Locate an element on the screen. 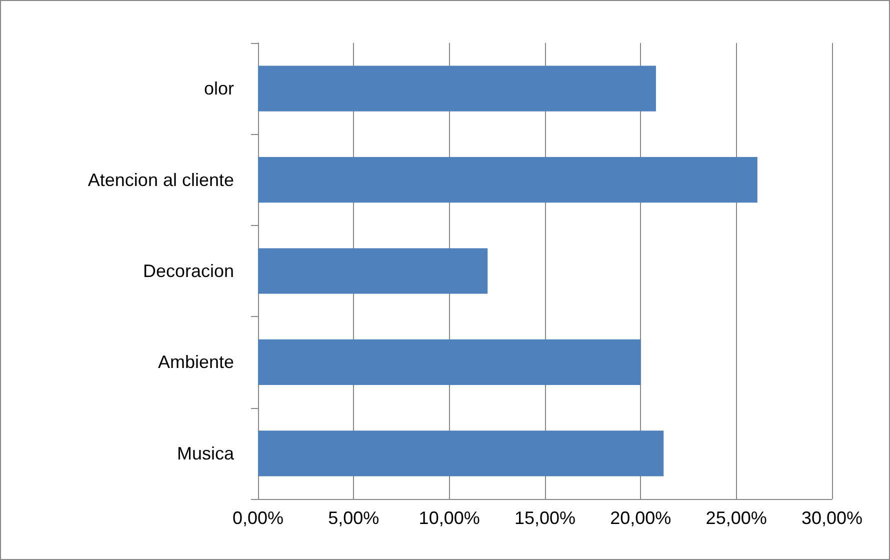 The width and height of the screenshot is (890, 560). x-tick-label: 5,00% is located at coordinates (354, 518).